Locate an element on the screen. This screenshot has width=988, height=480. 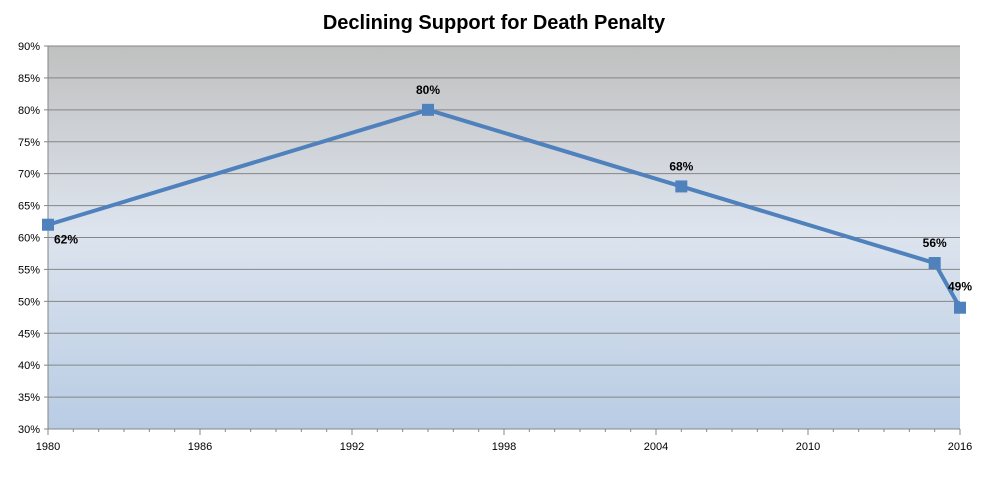
y-tick-label: 80% is located at coordinates (29, 111).